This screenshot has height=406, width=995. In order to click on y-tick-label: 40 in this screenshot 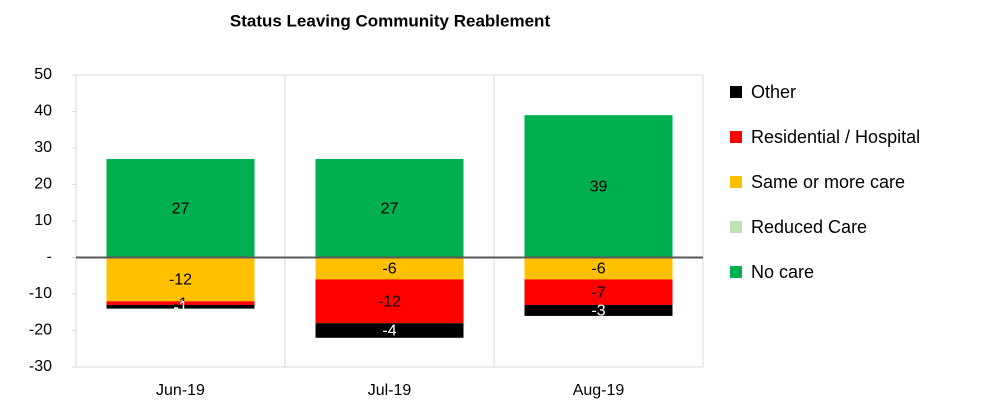, I will do `click(43, 111)`.